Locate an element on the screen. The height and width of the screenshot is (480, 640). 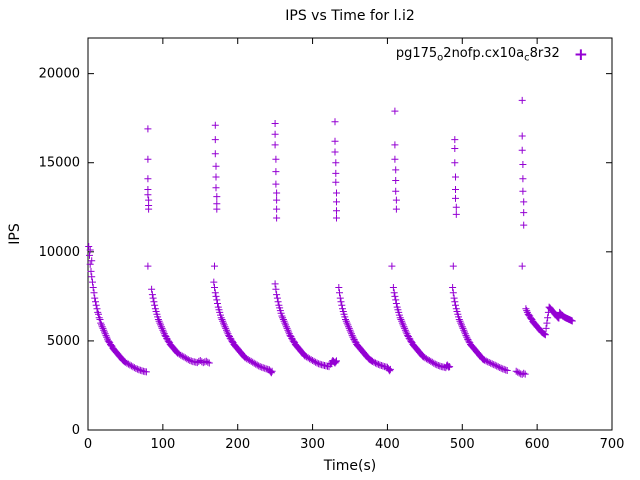
plus-marker-icon: + is located at coordinates (580, 54).